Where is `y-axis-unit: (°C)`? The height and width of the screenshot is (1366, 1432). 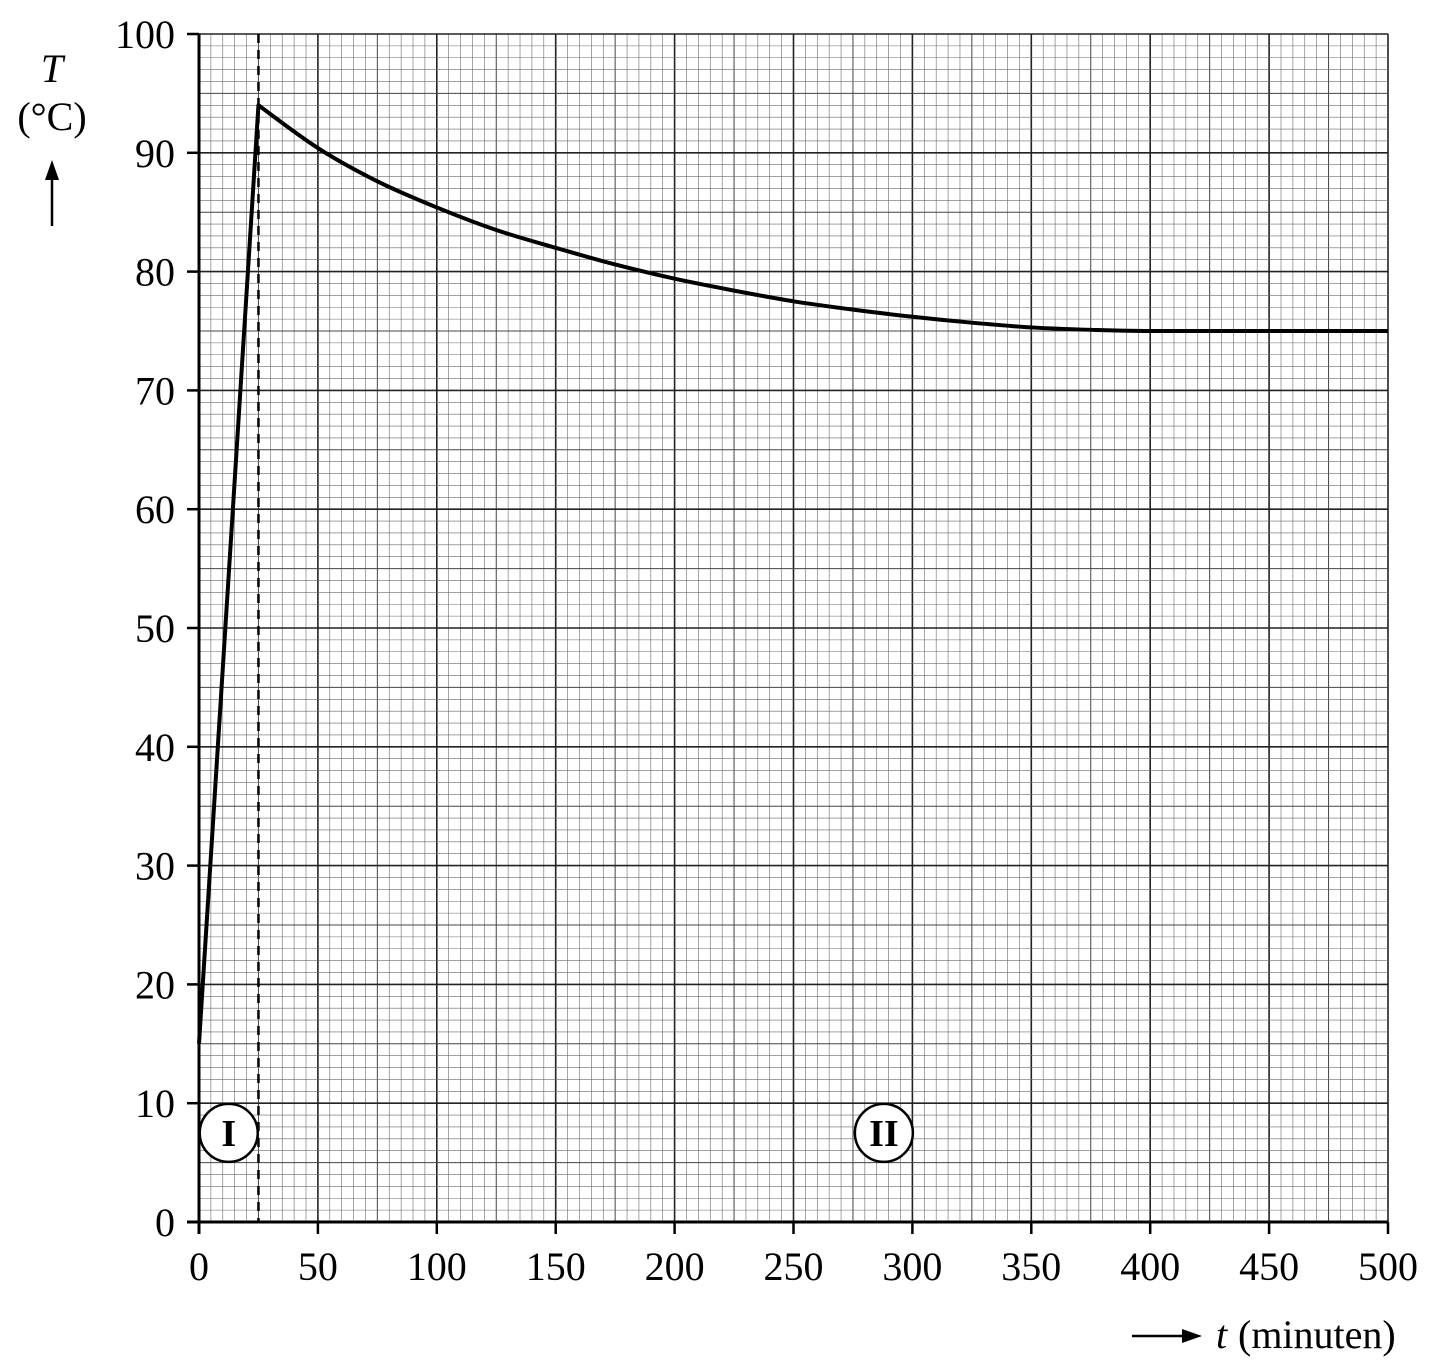
y-axis-unit: (°C) is located at coordinates (51, 116).